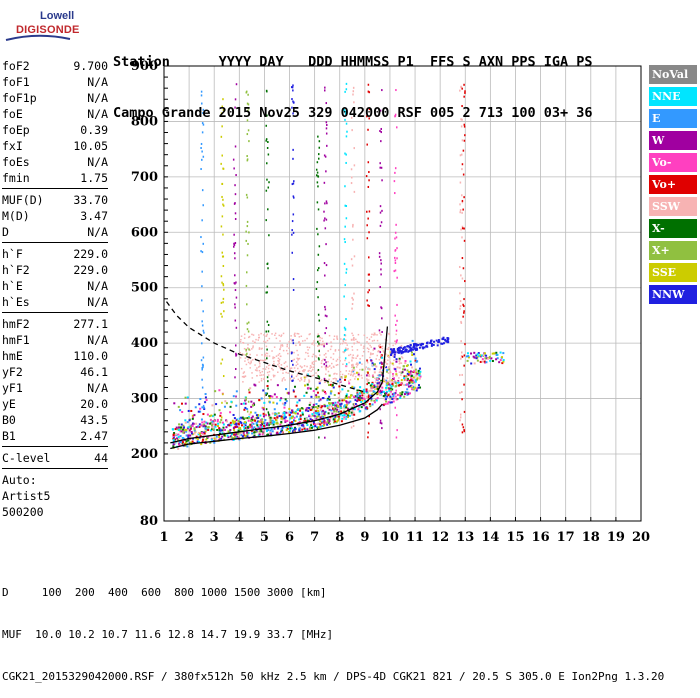  Describe the element at coordinates (55, 130) in the screenshot. I see `param-row: foEp 0.39` at that location.